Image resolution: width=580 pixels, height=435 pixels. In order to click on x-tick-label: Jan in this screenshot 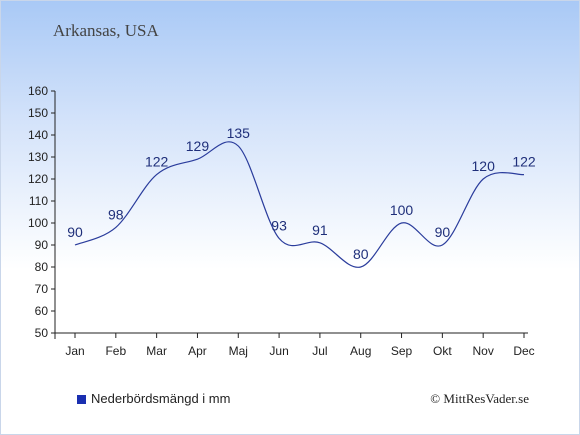, I will do `click(74, 351)`.